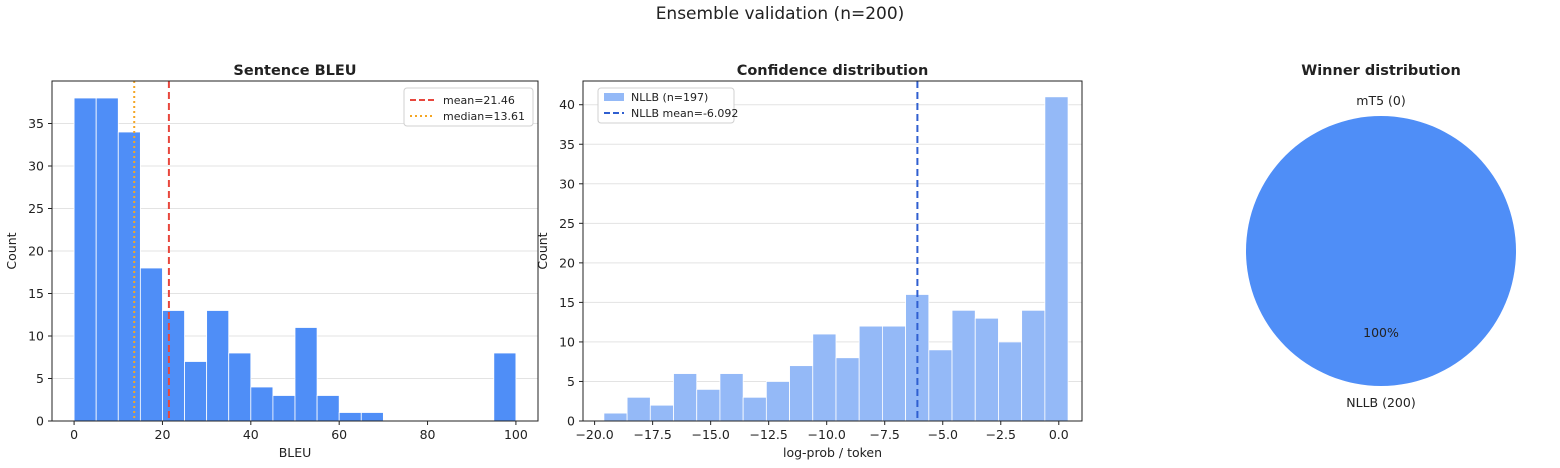  Describe the element at coordinates (1380, 402) in the screenshot. I see `chart3-slice-label: NLLB (200)` at that location.